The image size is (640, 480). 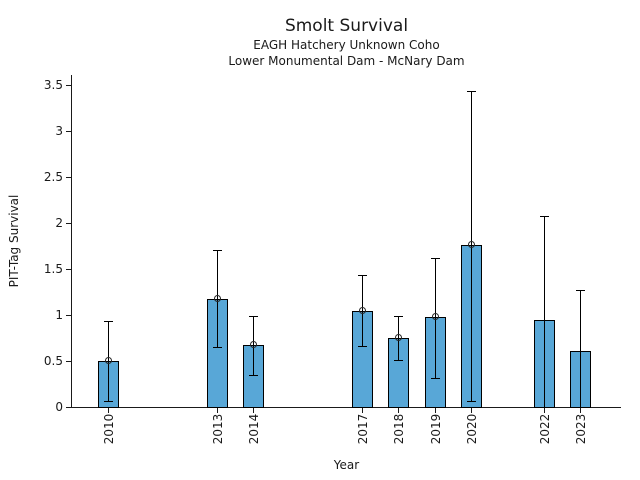 I want to click on y-tick-label: 2.5, so click(x=53, y=177).